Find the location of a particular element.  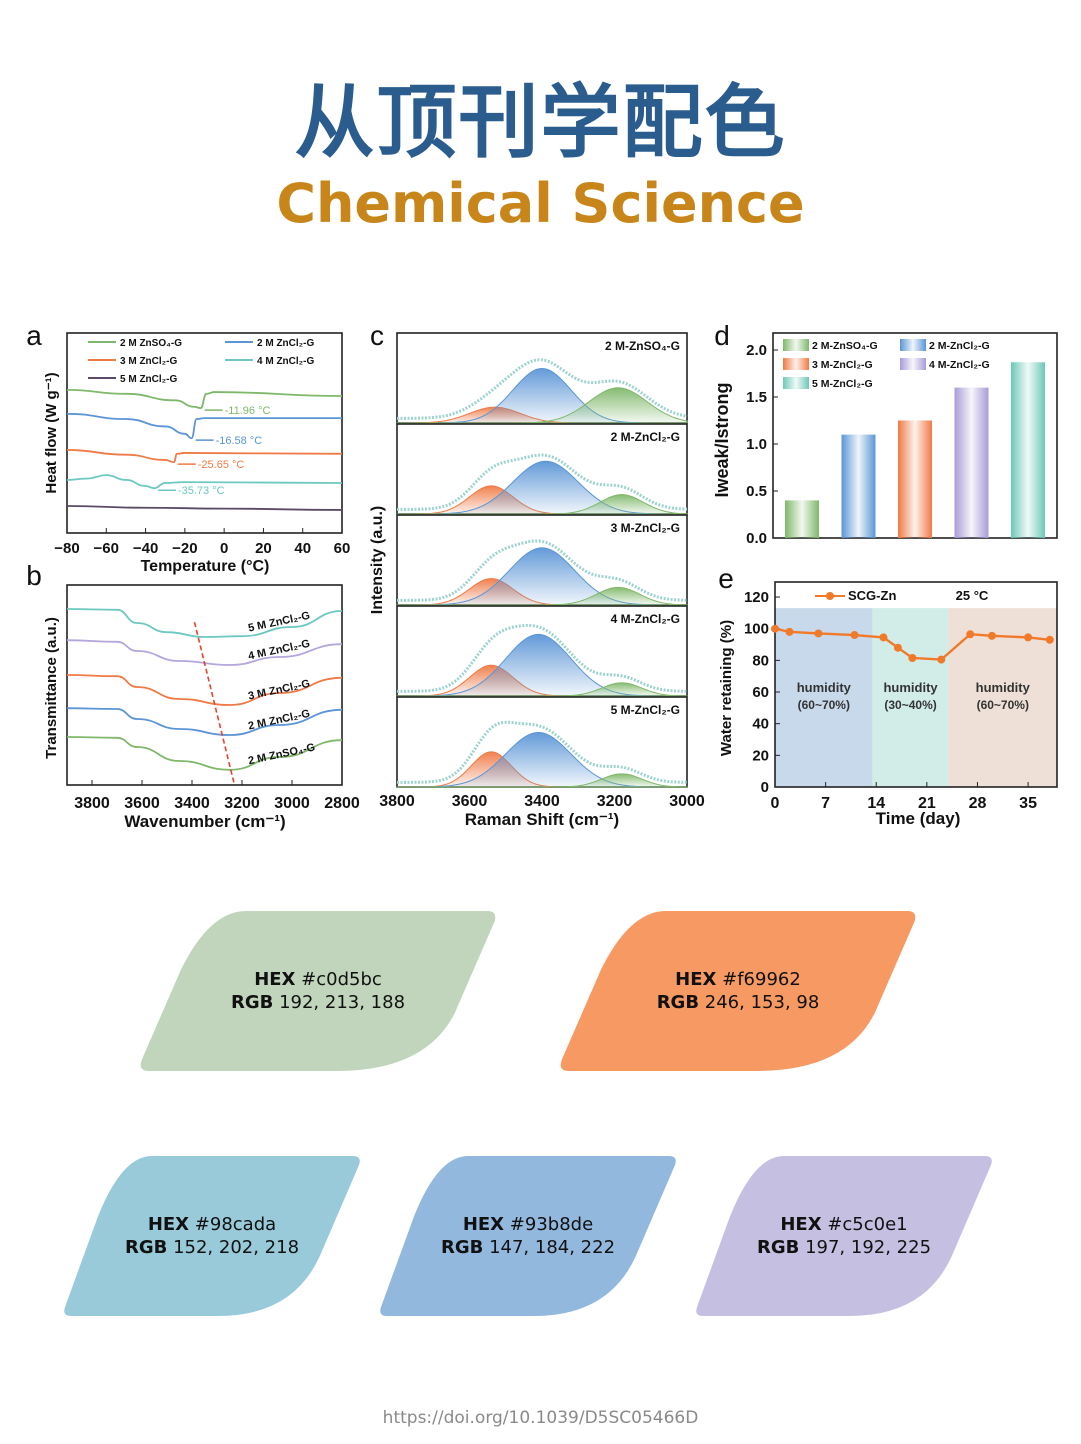

doi-link: https://doi.org/10.1039/D5SC05466D is located at coordinates (540, 1418).